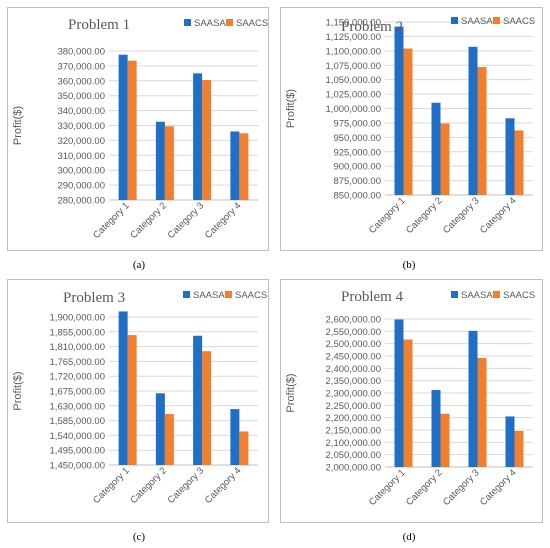 This screenshot has height=548, width=550. What do you see at coordinates (223, 220) in the screenshot?
I see `x-tick-label-problem-1: Category 4` at bounding box center [223, 220].